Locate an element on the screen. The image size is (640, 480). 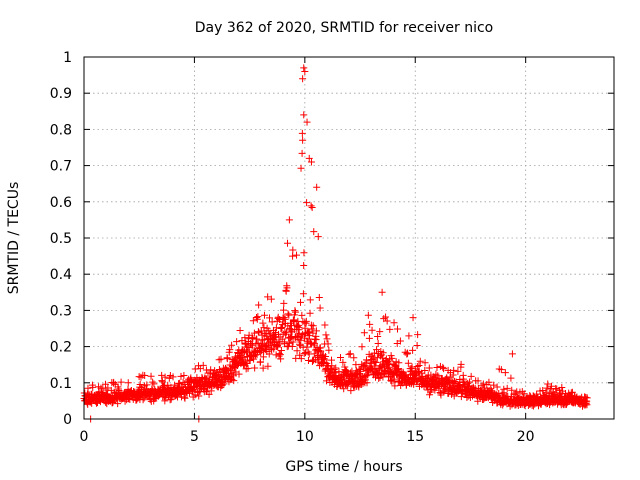
y-tick-label: 0.7 is located at coordinates (61, 167).